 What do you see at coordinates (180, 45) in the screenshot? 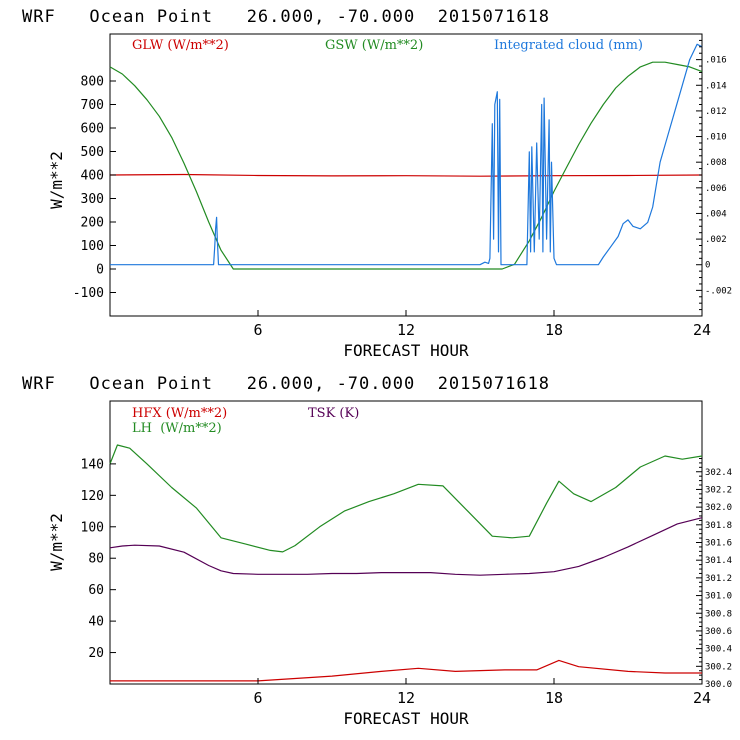
I see `chart1-legend-glw: GLW (W/m**2)` at bounding box center [180, 45].